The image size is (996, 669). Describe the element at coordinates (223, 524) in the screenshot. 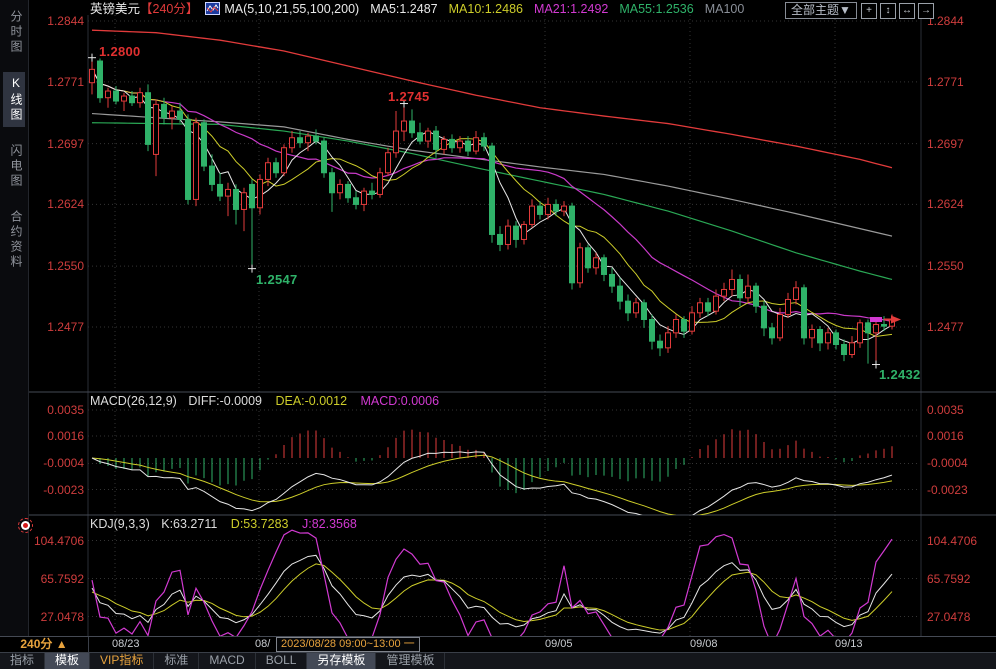

I see `kdj-header: KDJ(9,3,3) K:63.2711 D:53.7283 J:82.3568` at that location.